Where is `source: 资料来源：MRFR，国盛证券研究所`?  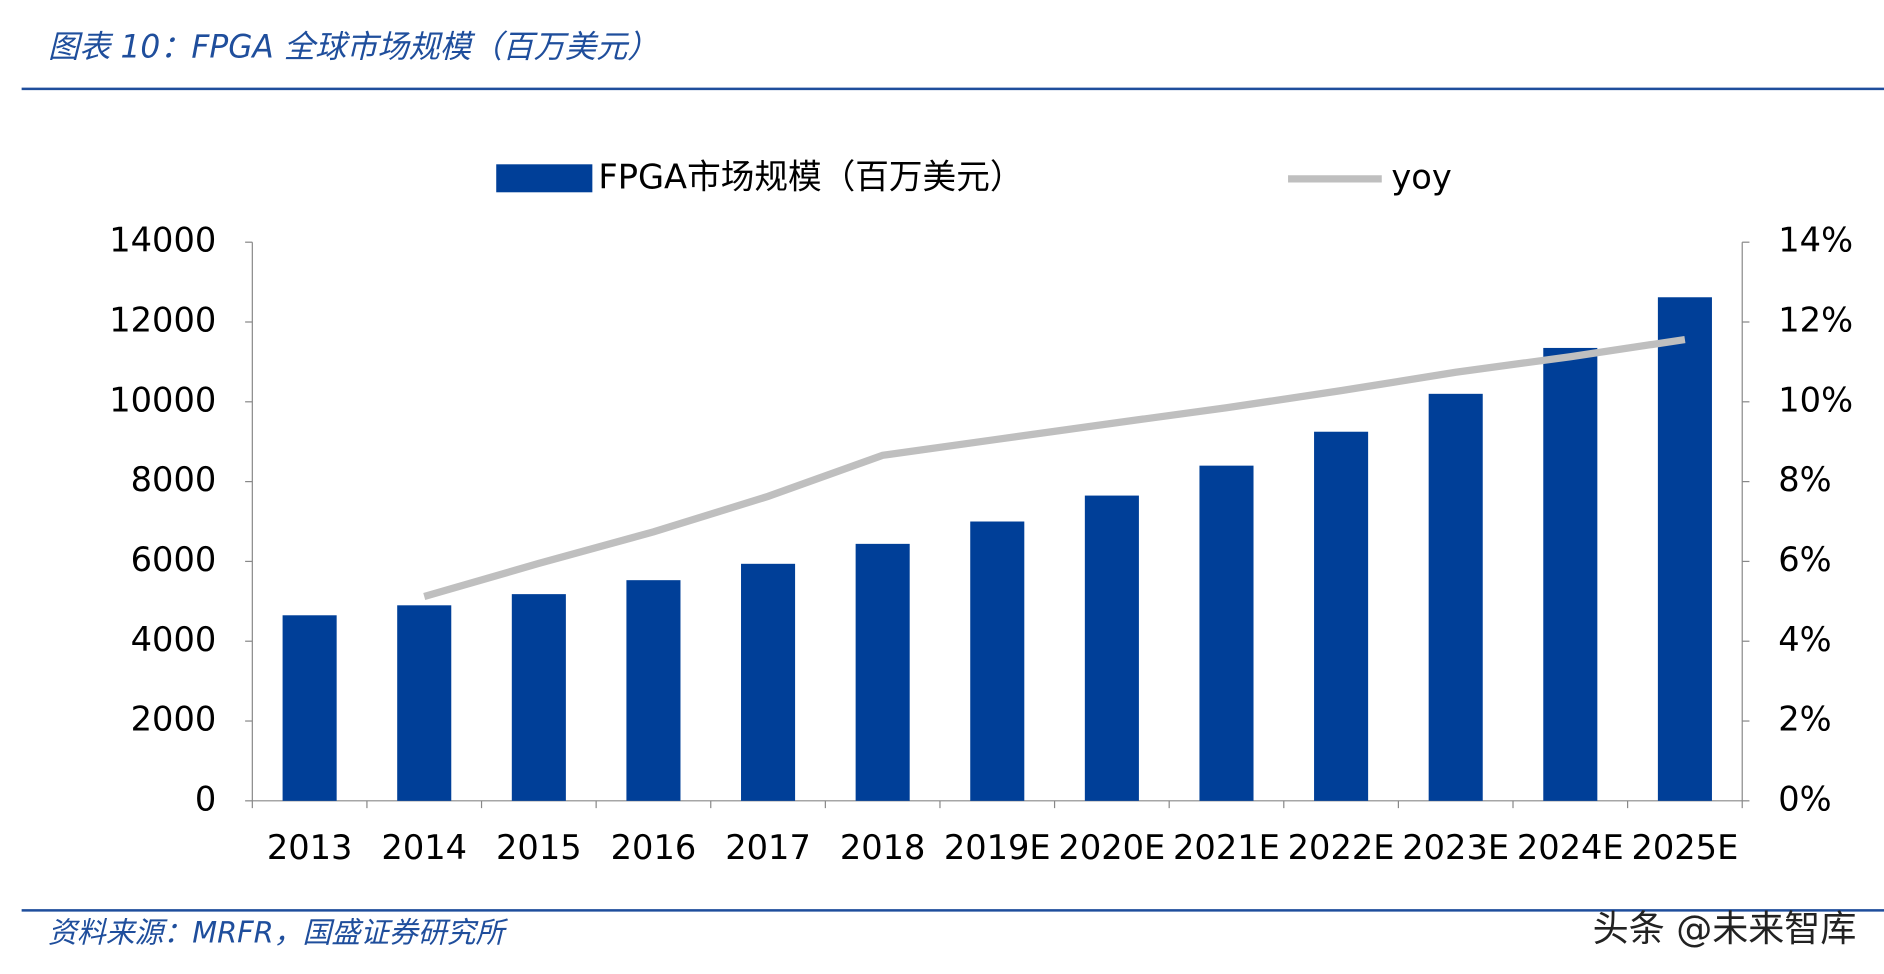
source: 资料来源：MRFR，国盛证券研究所 is located at coordinates (278, 933).